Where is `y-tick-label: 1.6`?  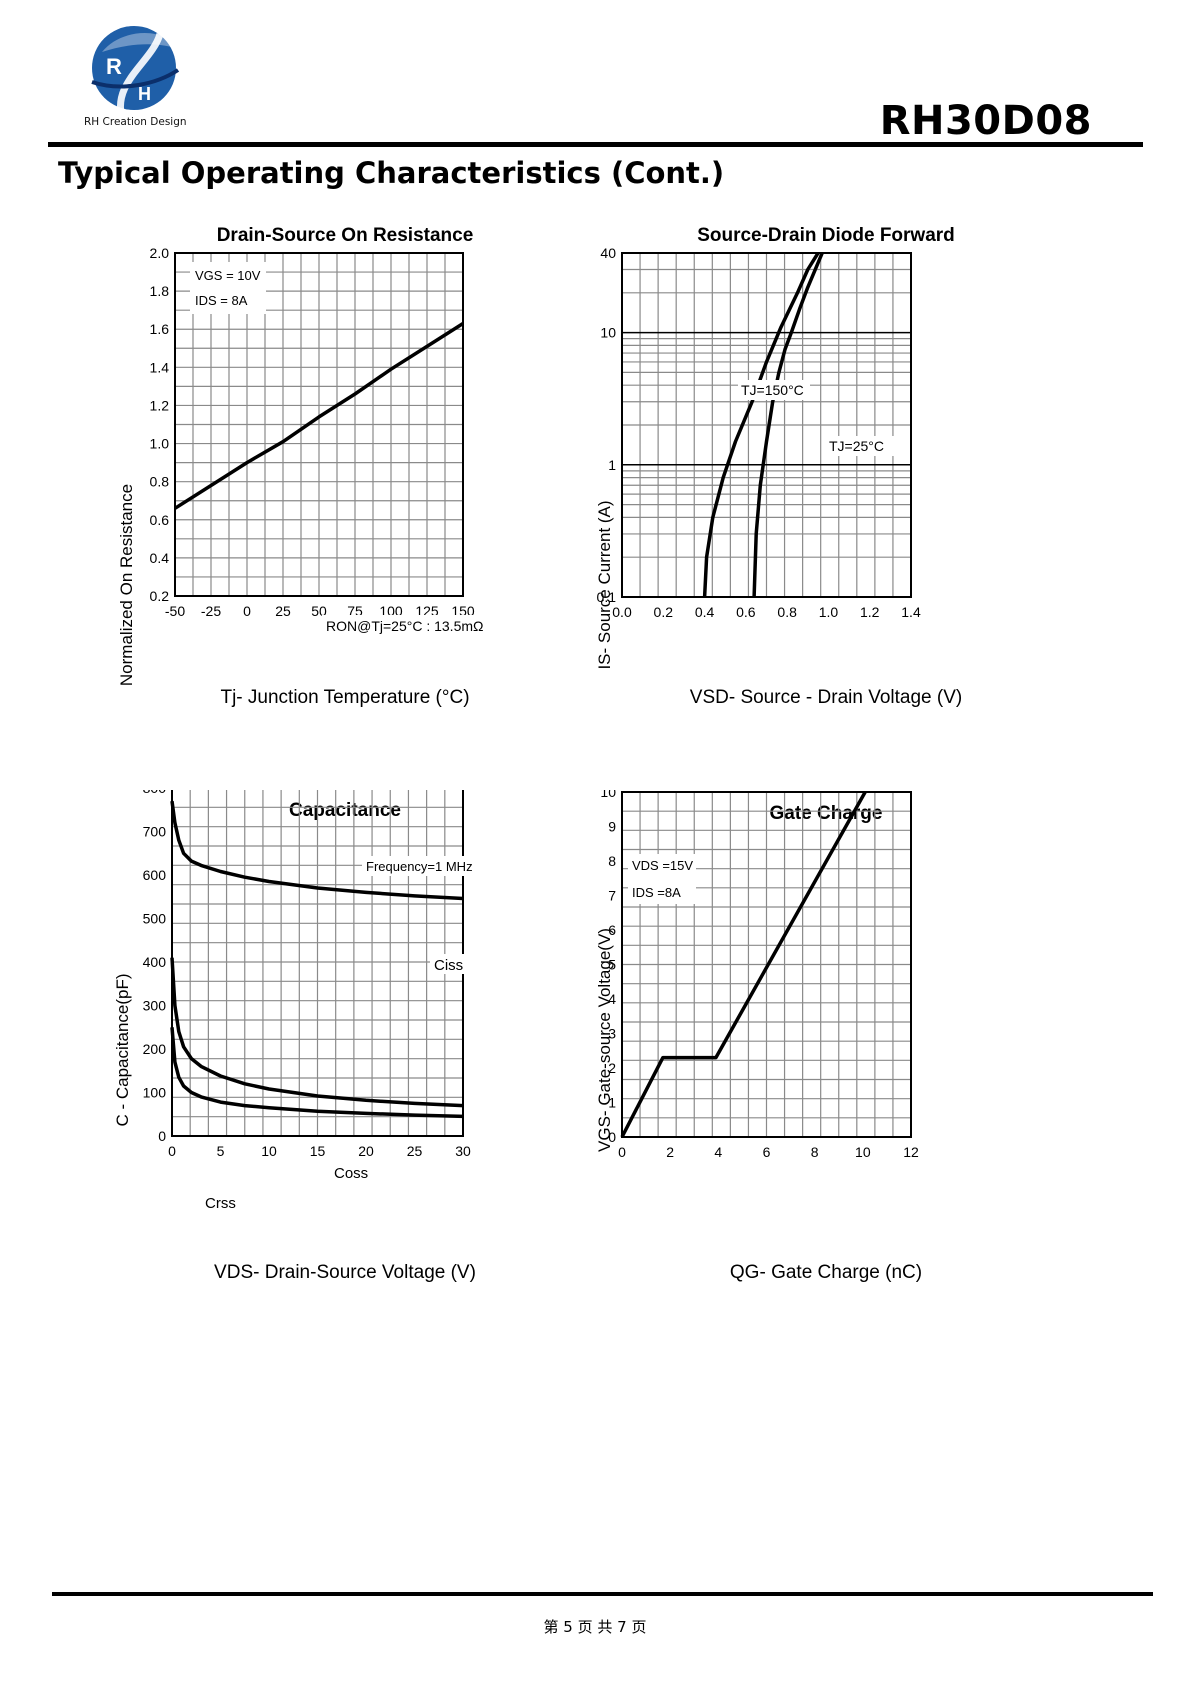
y-tick-label: 1.6 is located at coordinates (160, 329).